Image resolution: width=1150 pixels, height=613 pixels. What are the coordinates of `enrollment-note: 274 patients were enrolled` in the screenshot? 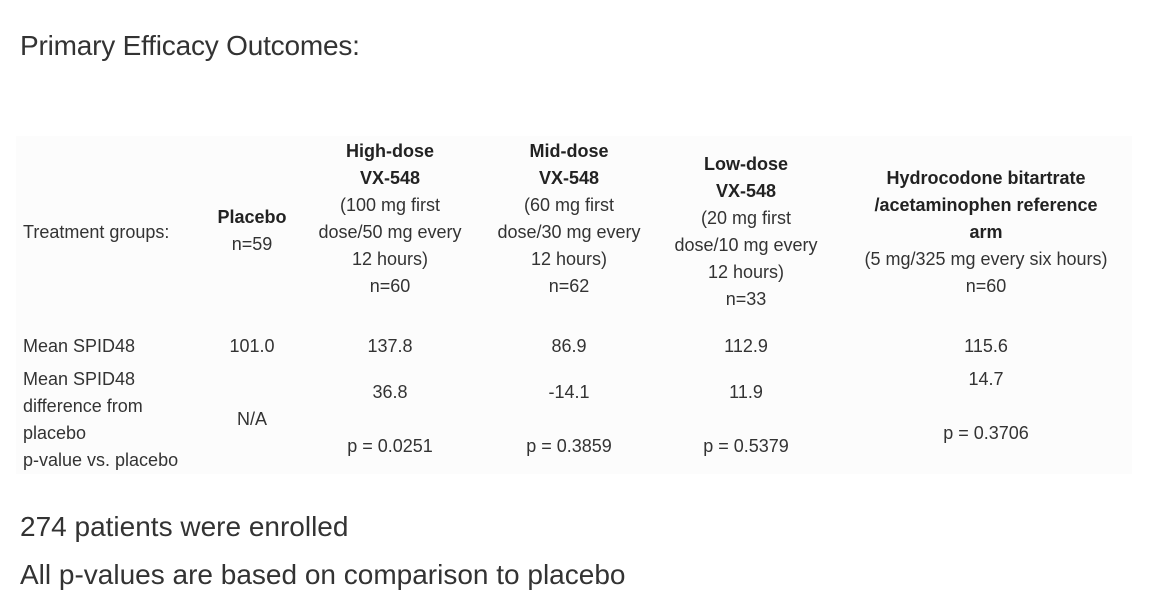 It's located at (184, 526).